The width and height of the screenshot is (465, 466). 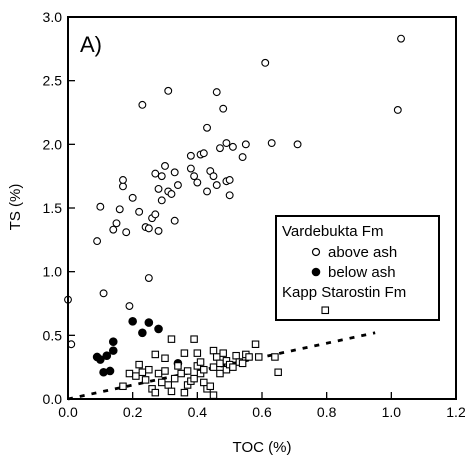 I want to click on x-tick-label: 0.4, so click(x=198, y=412).